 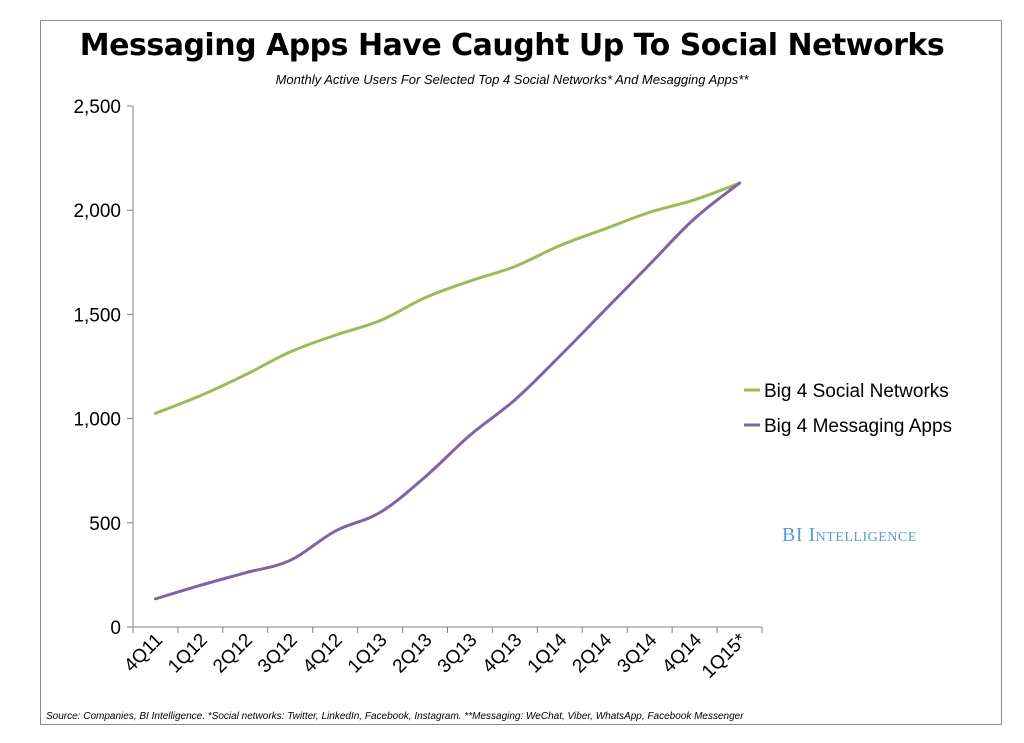 I want to click on x-tick-label: 3Q12, so click(x=278, y=654).